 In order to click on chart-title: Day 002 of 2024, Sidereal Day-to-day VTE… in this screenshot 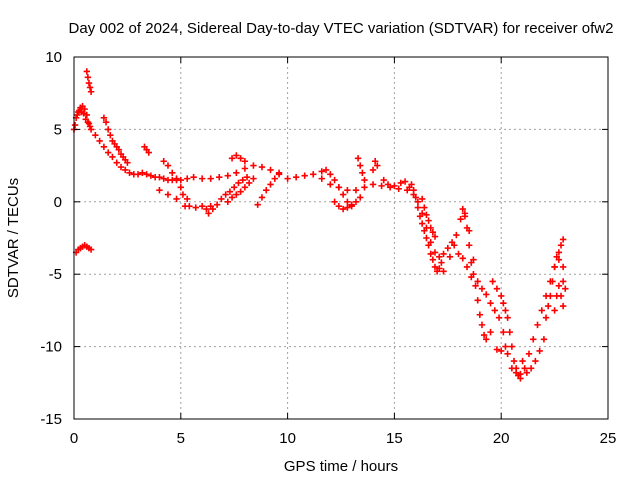, I will do `click(341, 28)`.